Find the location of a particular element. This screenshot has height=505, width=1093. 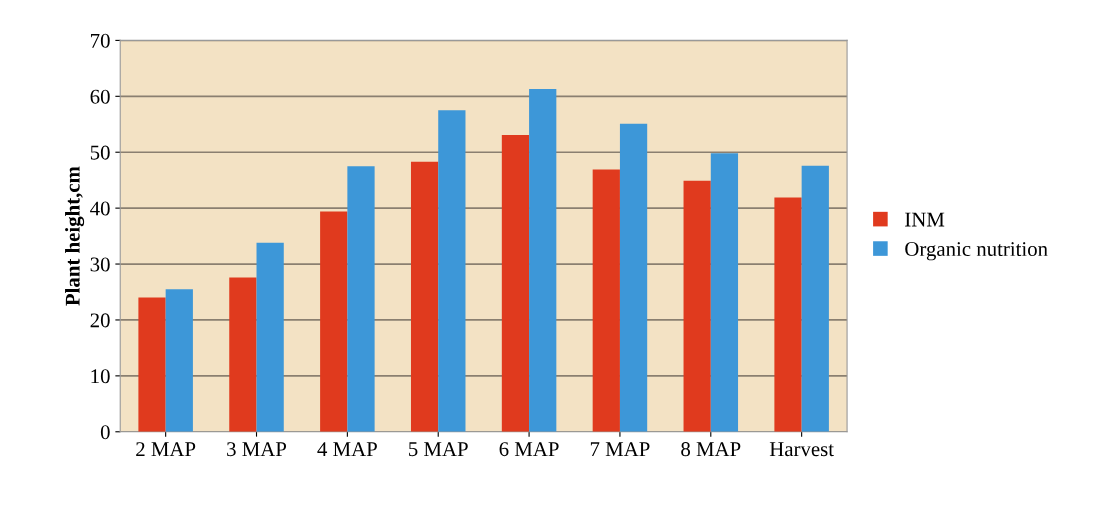

y-tick-label: 0 is located at coordinates (105, 432).